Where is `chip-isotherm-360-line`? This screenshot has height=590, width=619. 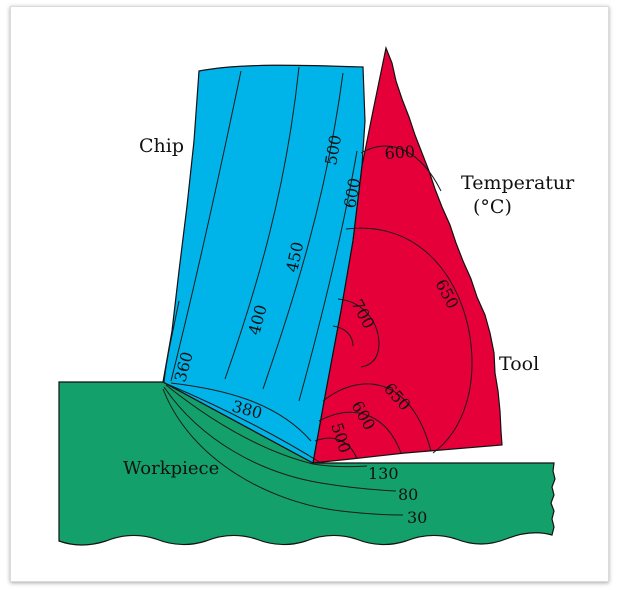 chip-isotherm-360-line is located at coordinates (171, 342).